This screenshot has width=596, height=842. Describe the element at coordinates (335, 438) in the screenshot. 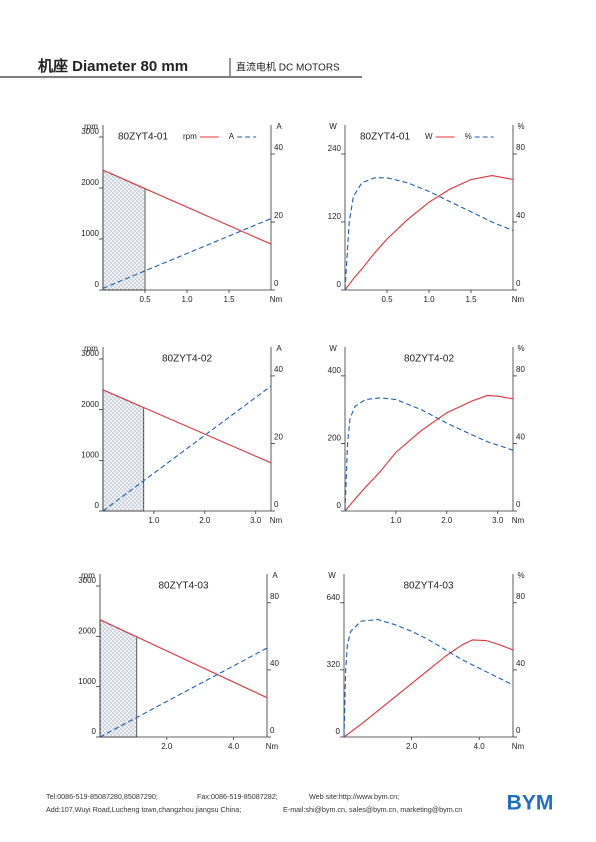

I see `y-tick-label: 200` at that location.